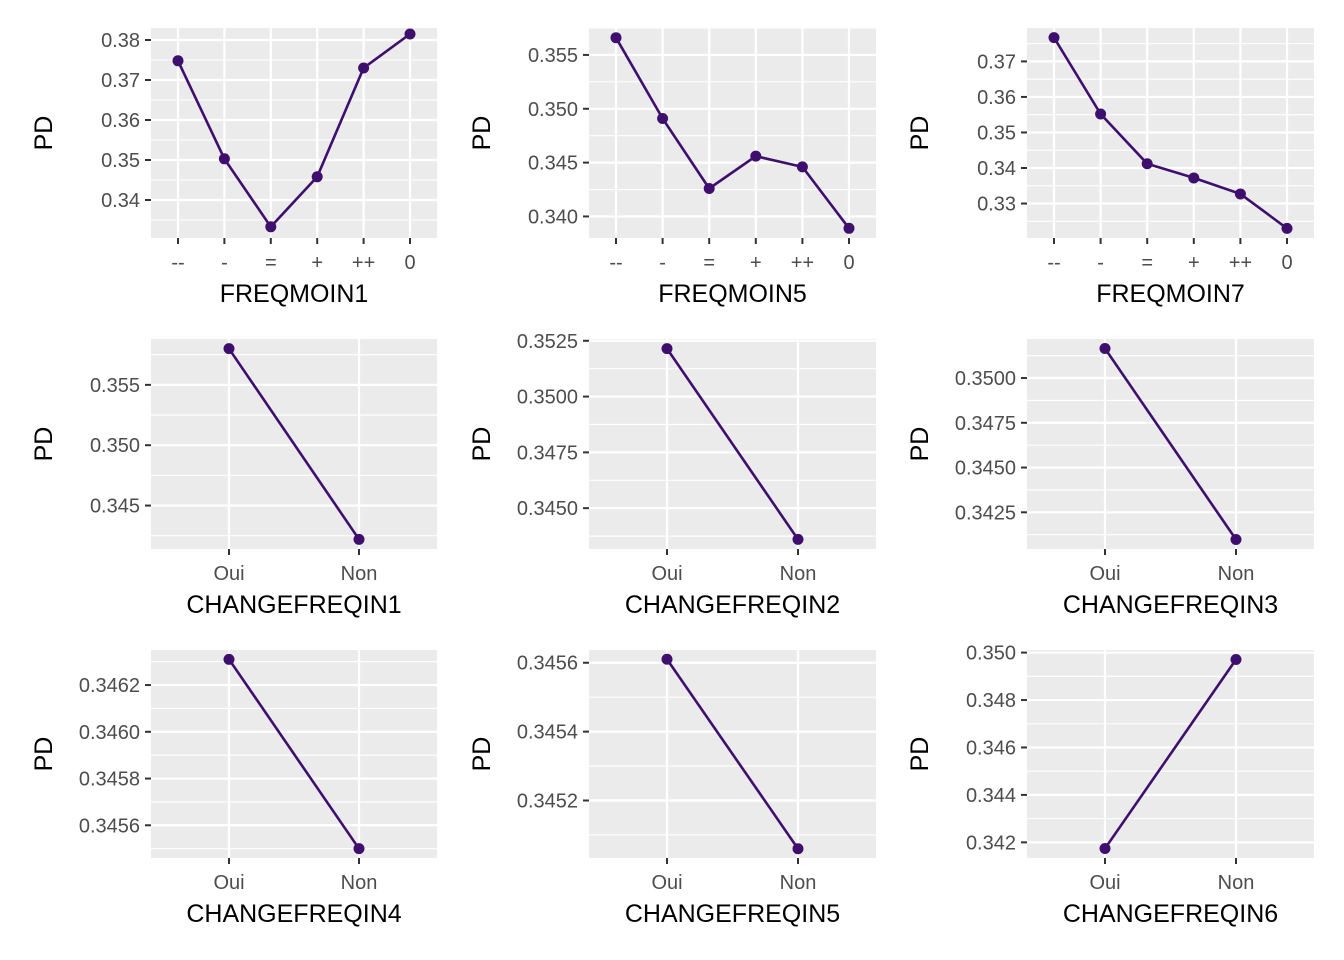 Image resolution: width=1344 pixels, height=960 pixels. I want to click on y-tick-label: 0.3525, so click(547, 342).